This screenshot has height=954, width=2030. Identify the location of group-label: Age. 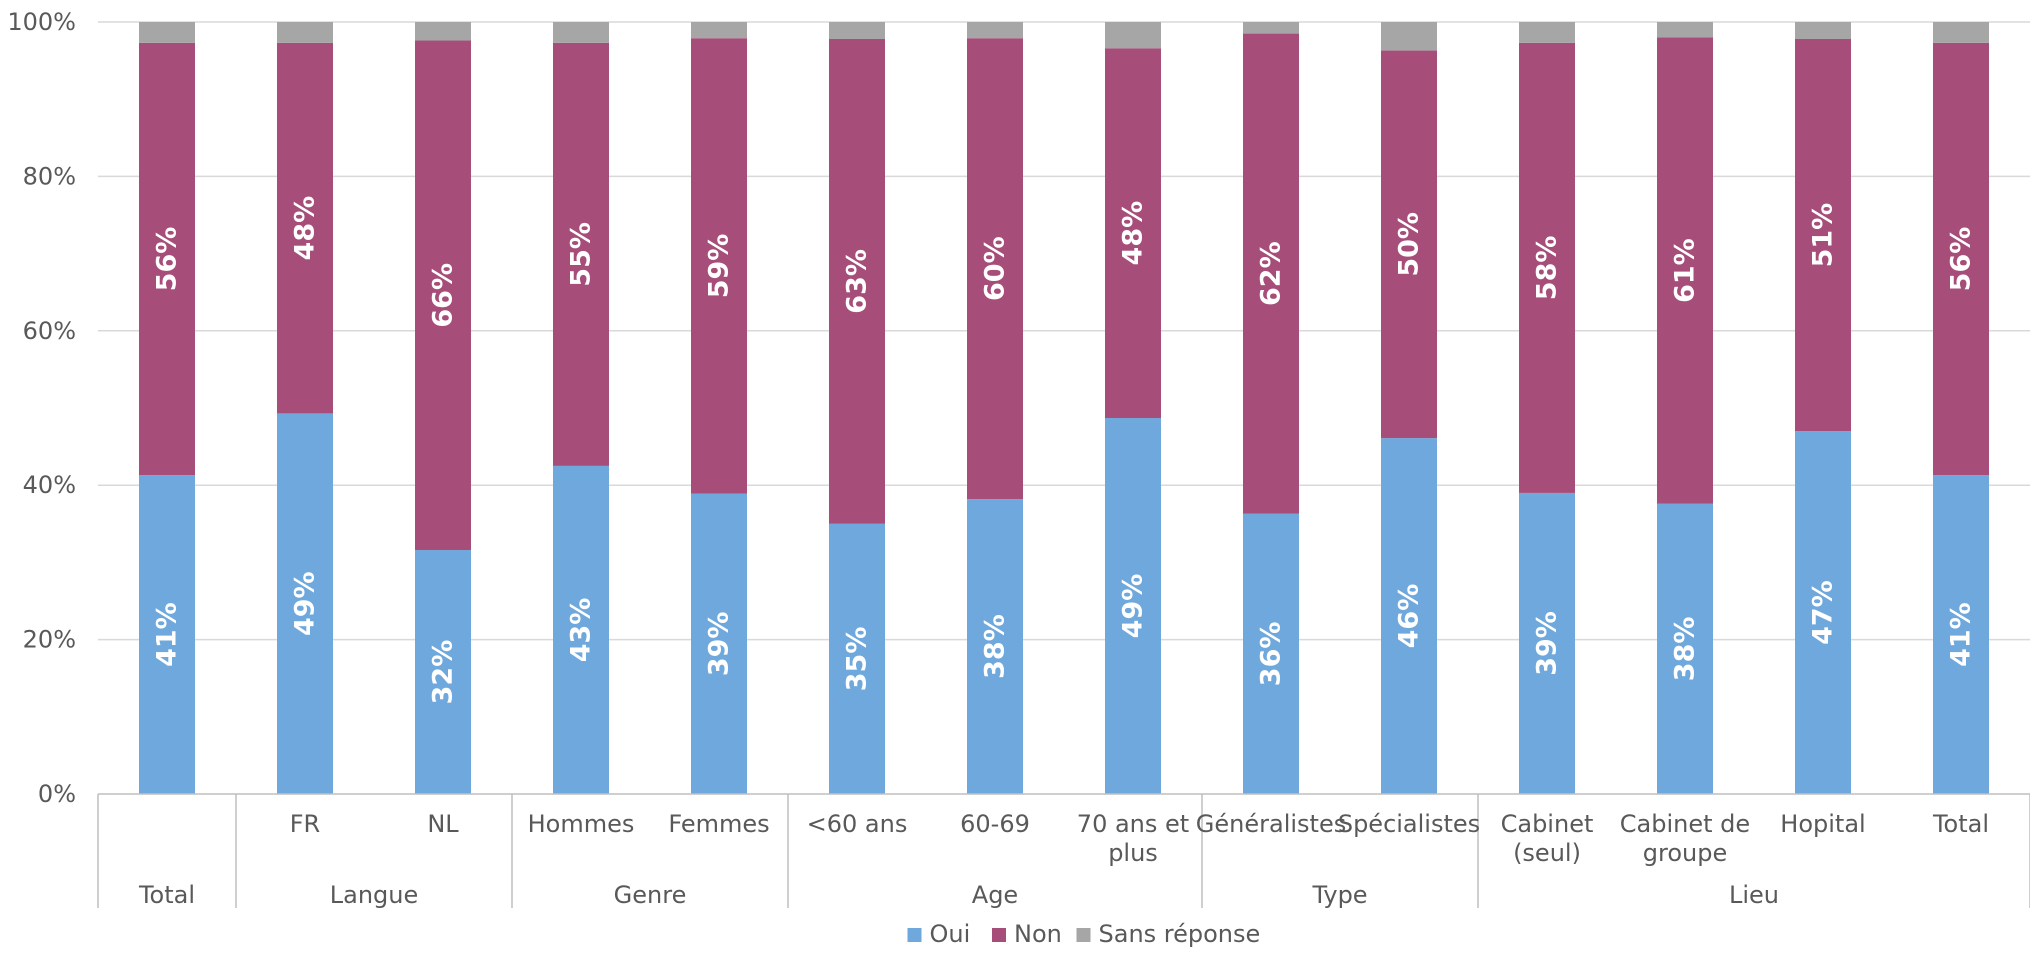
(995, 895).